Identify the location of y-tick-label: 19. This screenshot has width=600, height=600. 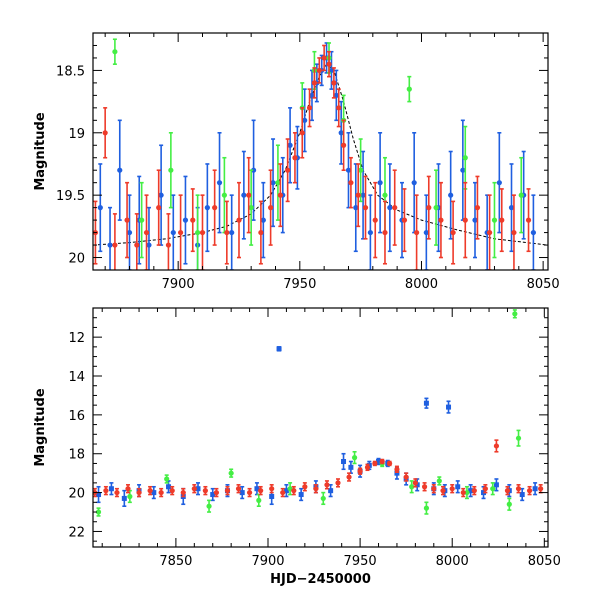
(76, 134).